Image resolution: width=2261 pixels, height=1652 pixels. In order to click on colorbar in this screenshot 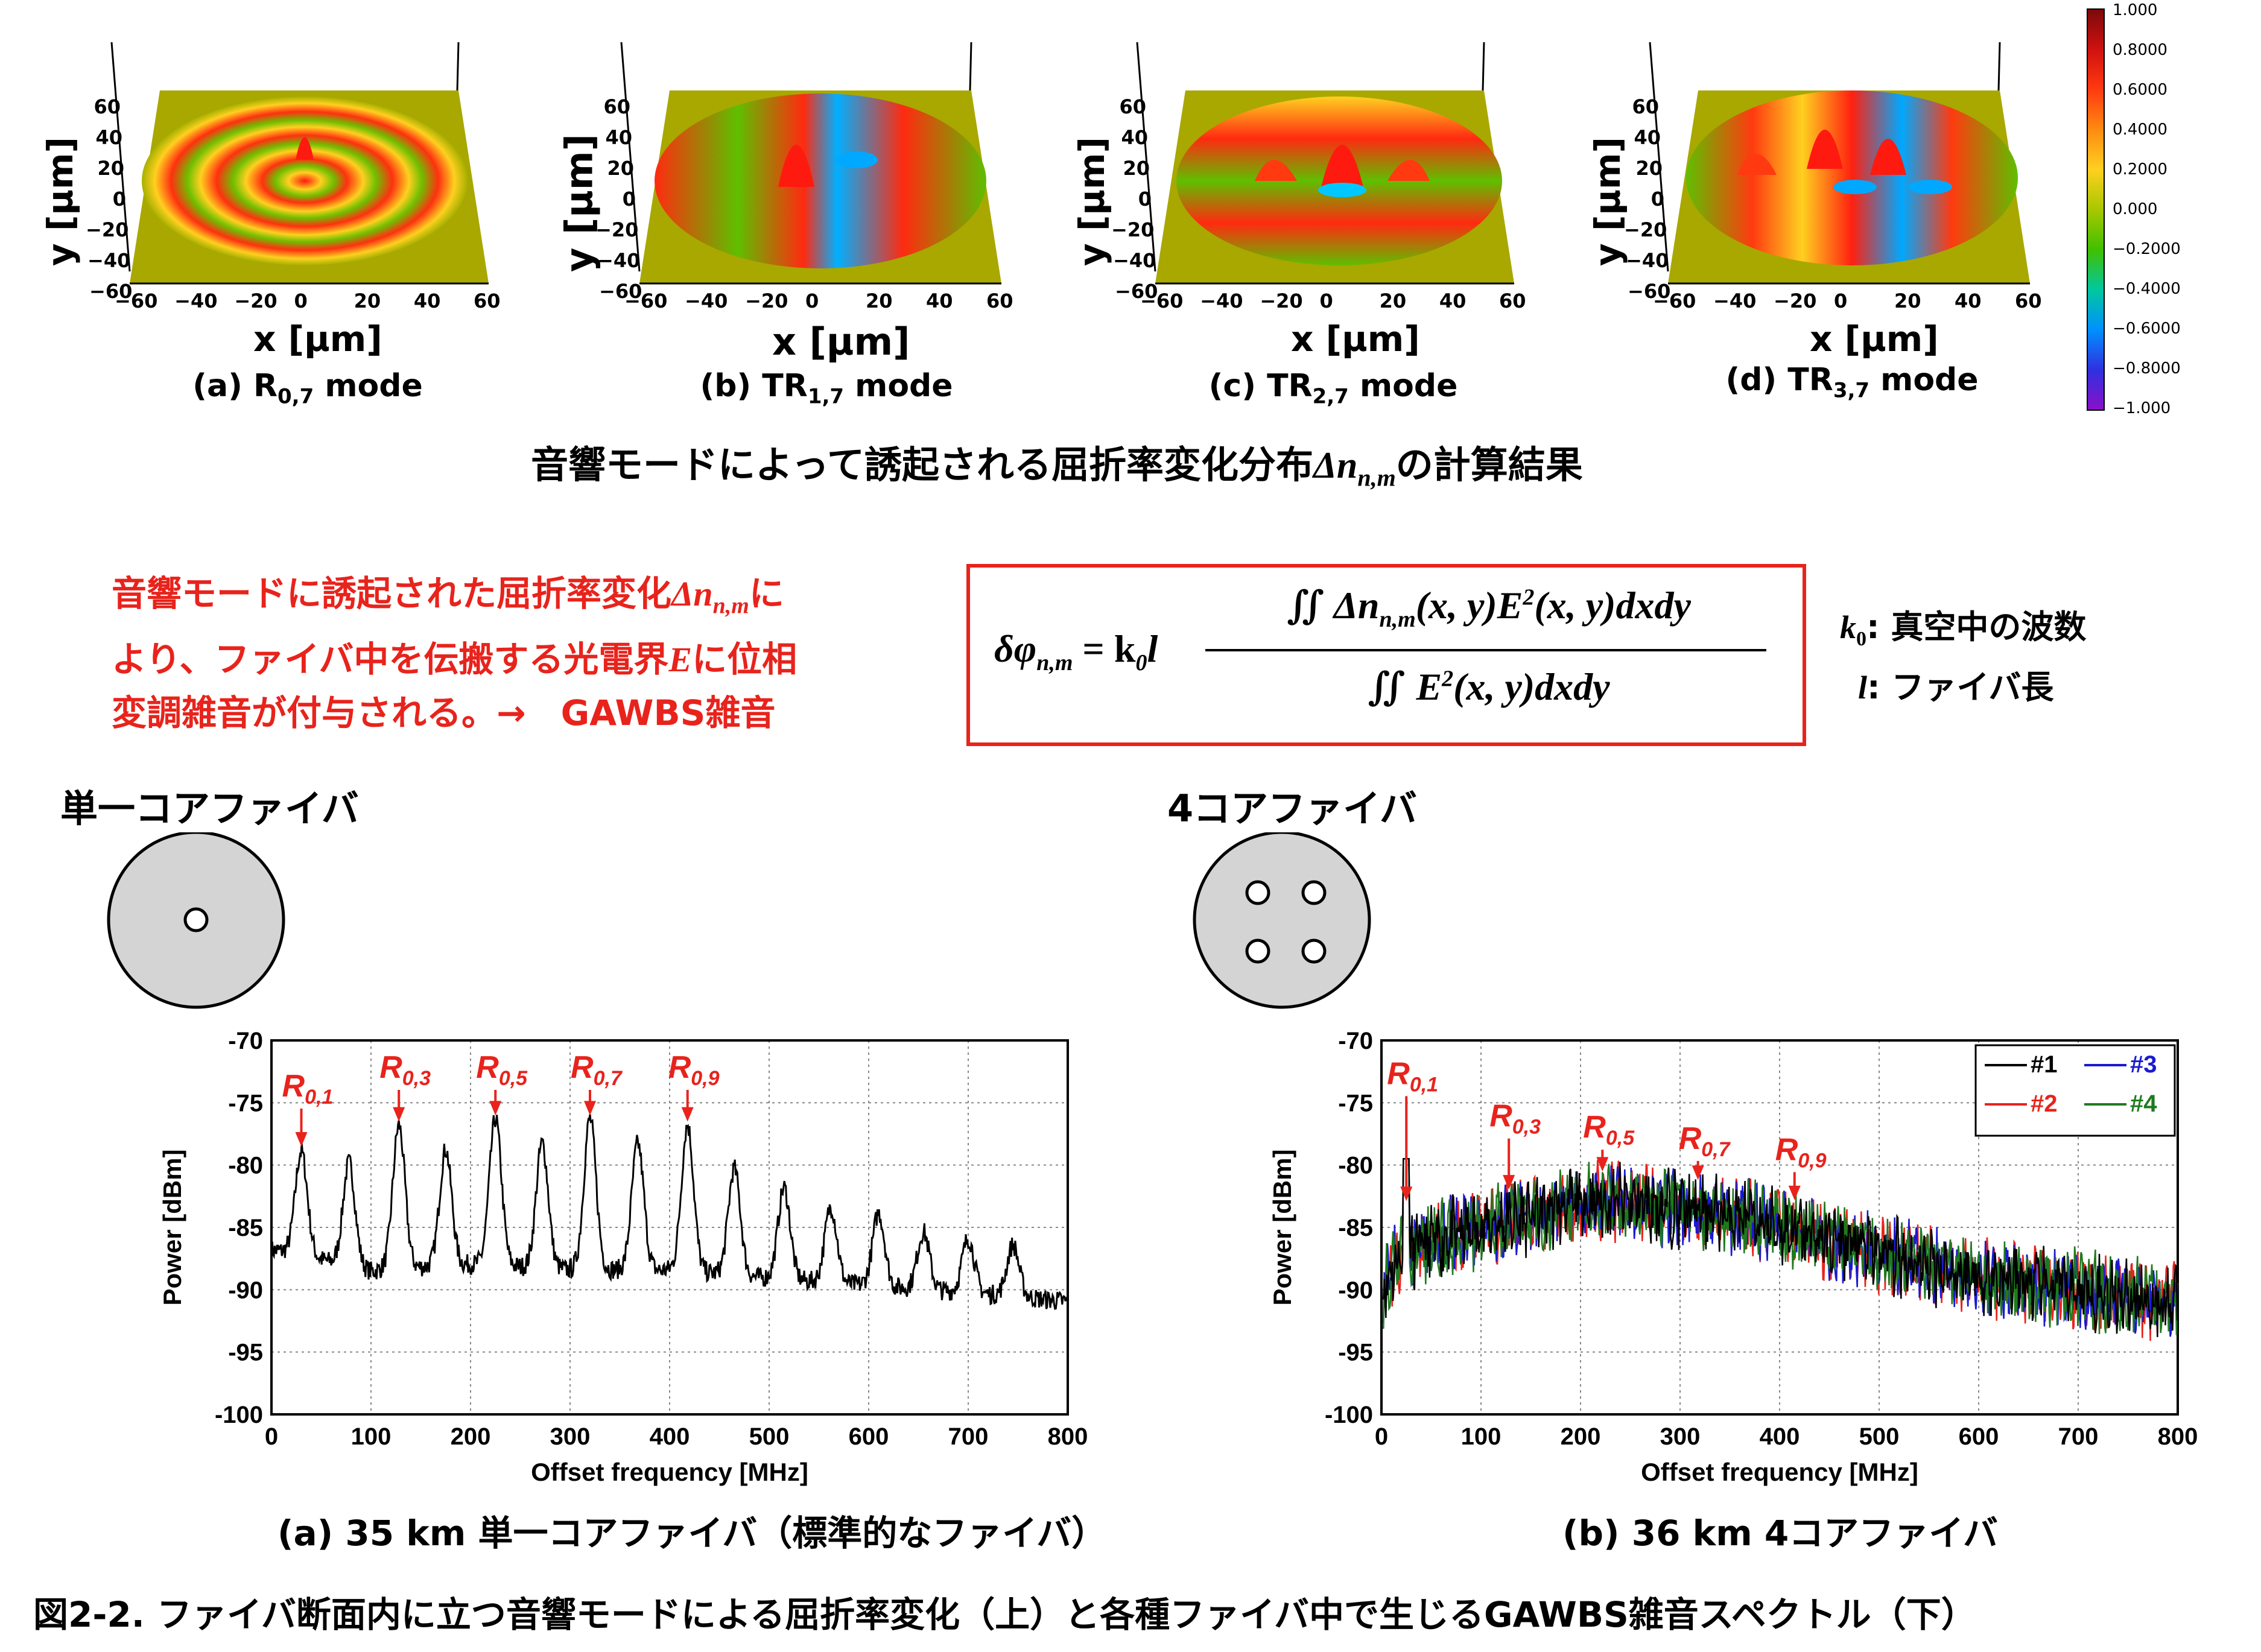, I will do `click(2096, 209)`.